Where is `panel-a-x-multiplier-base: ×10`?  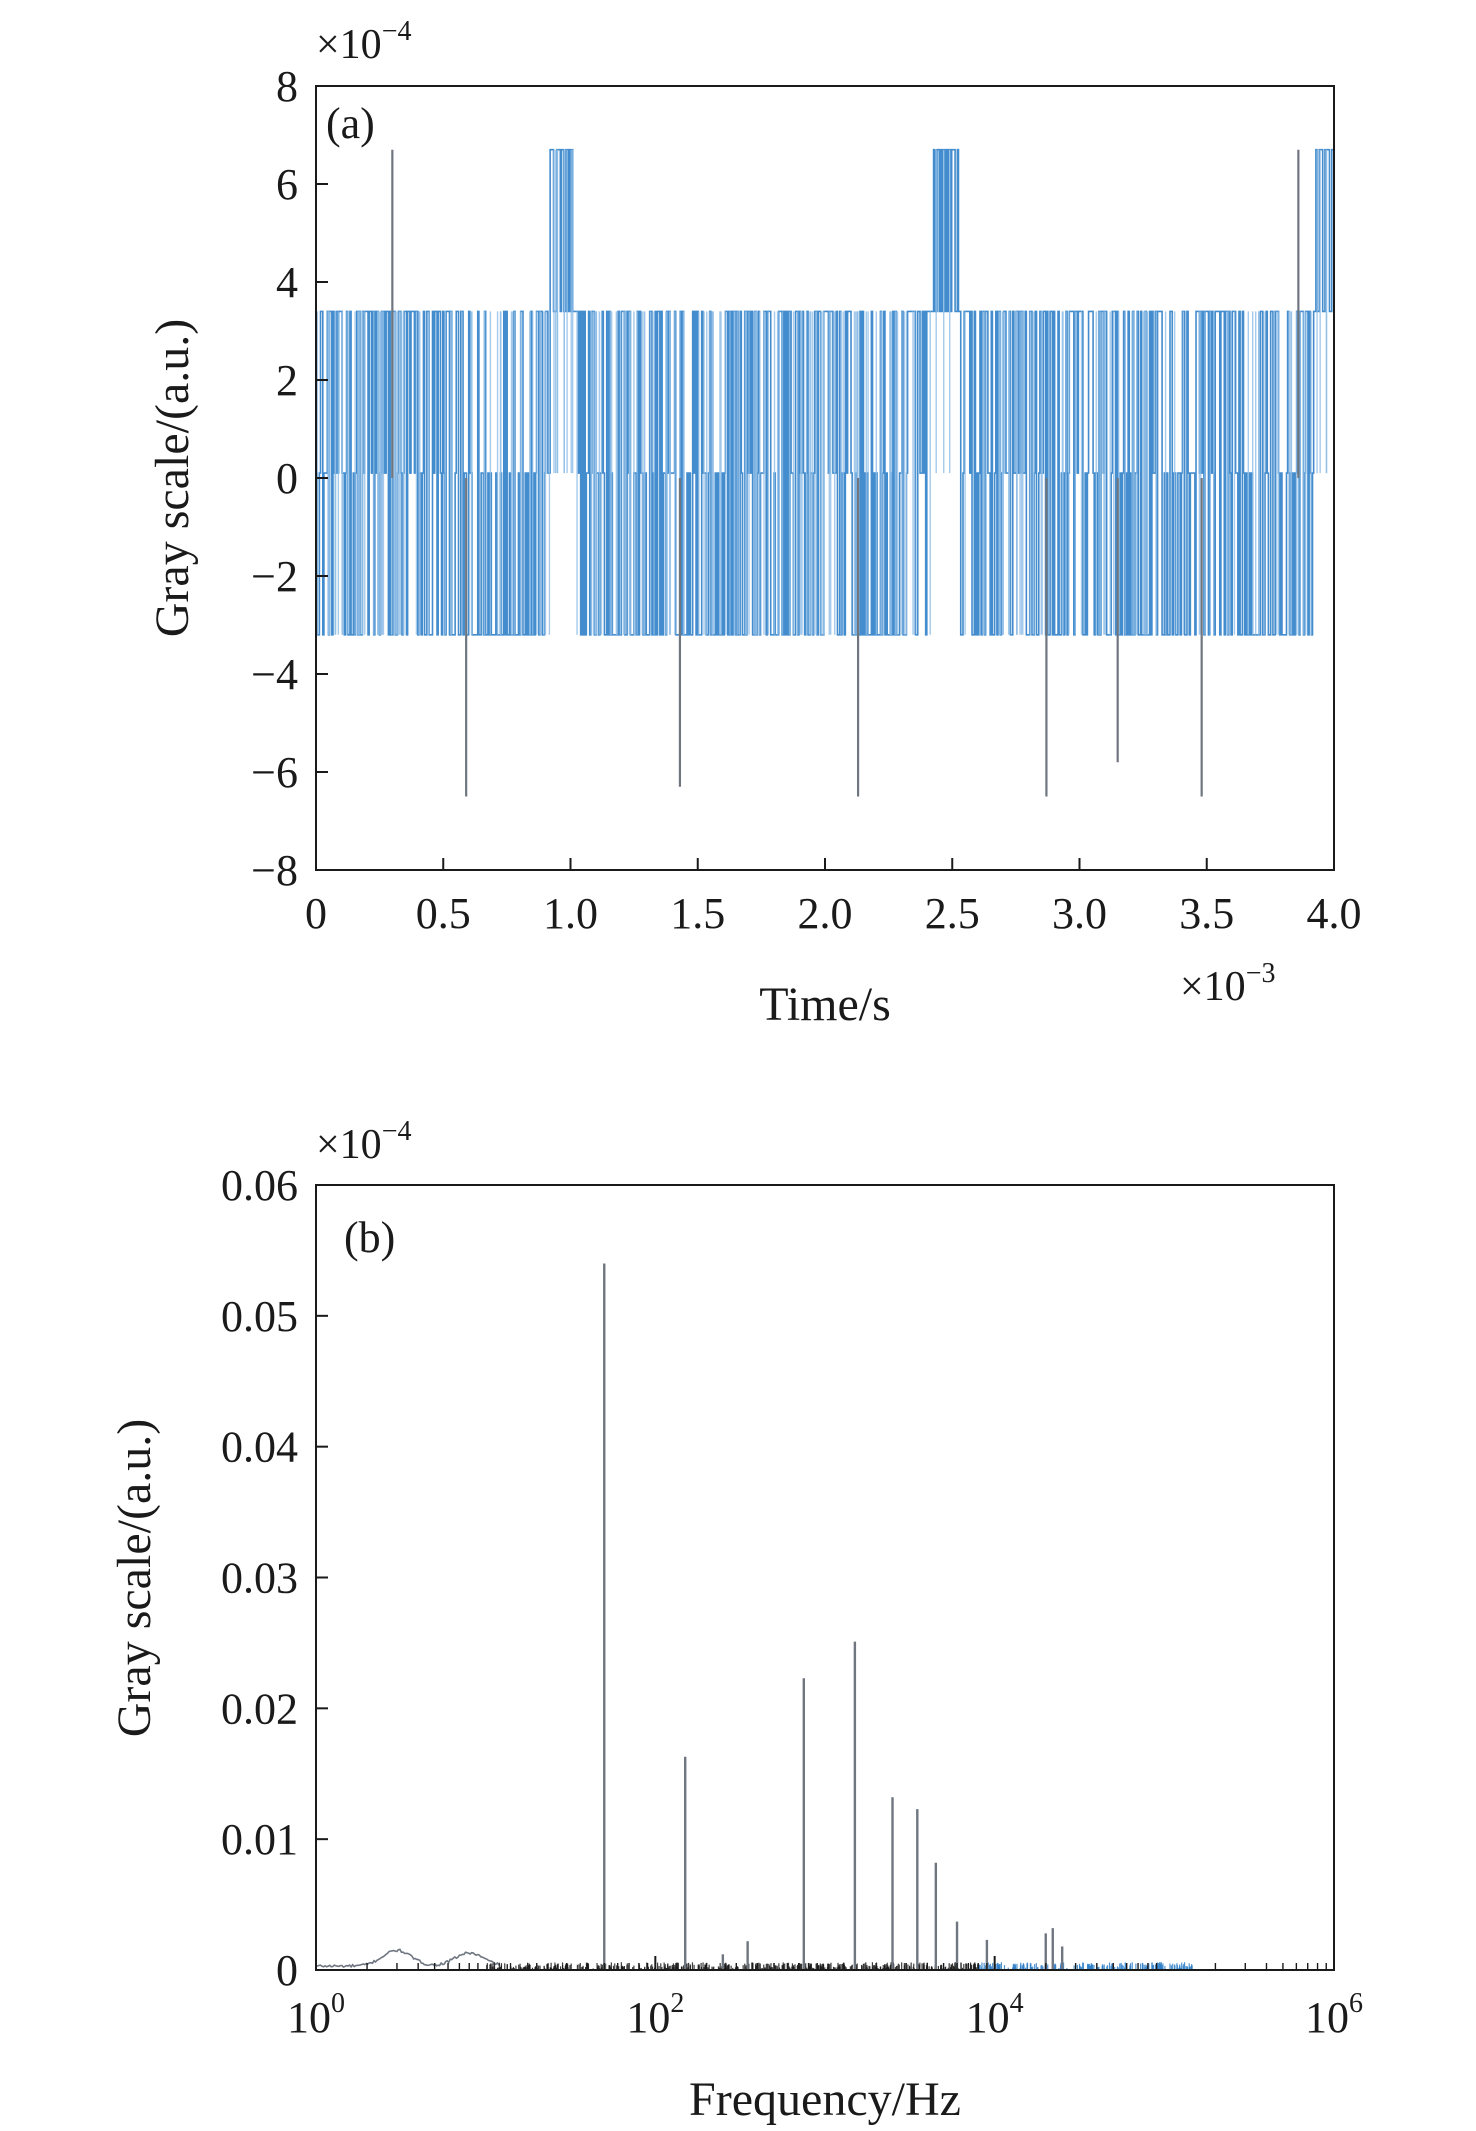 panel-a-x-multiplier-base: ×10 is located at coordinates (1213, 987).